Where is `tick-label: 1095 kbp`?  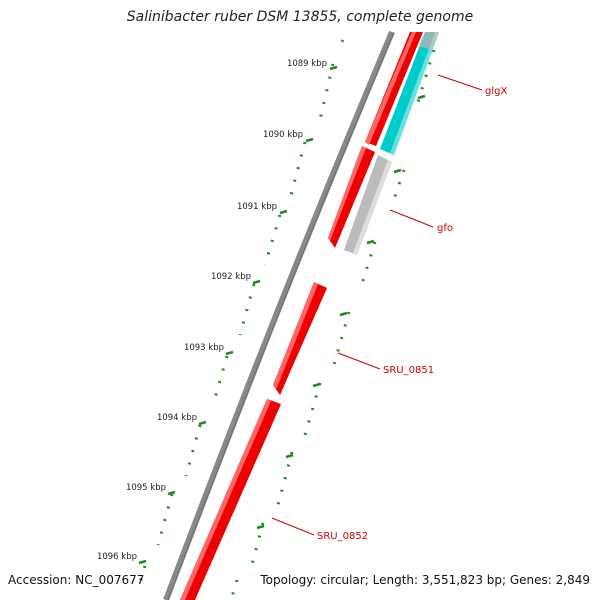
tick-label: 1095 kbp is located at coordinates (146, 488).